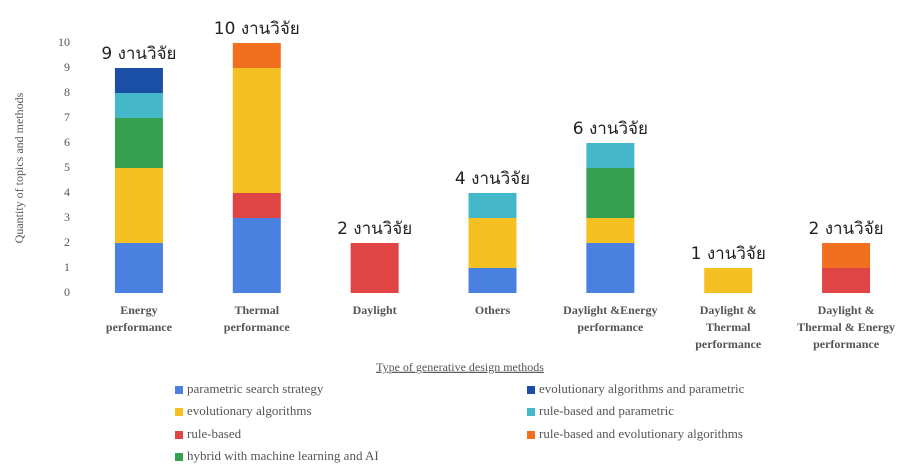  Describe the element at coordinates (67, 167) in the screenshot. I see `y-tick-label: 5` at that location.